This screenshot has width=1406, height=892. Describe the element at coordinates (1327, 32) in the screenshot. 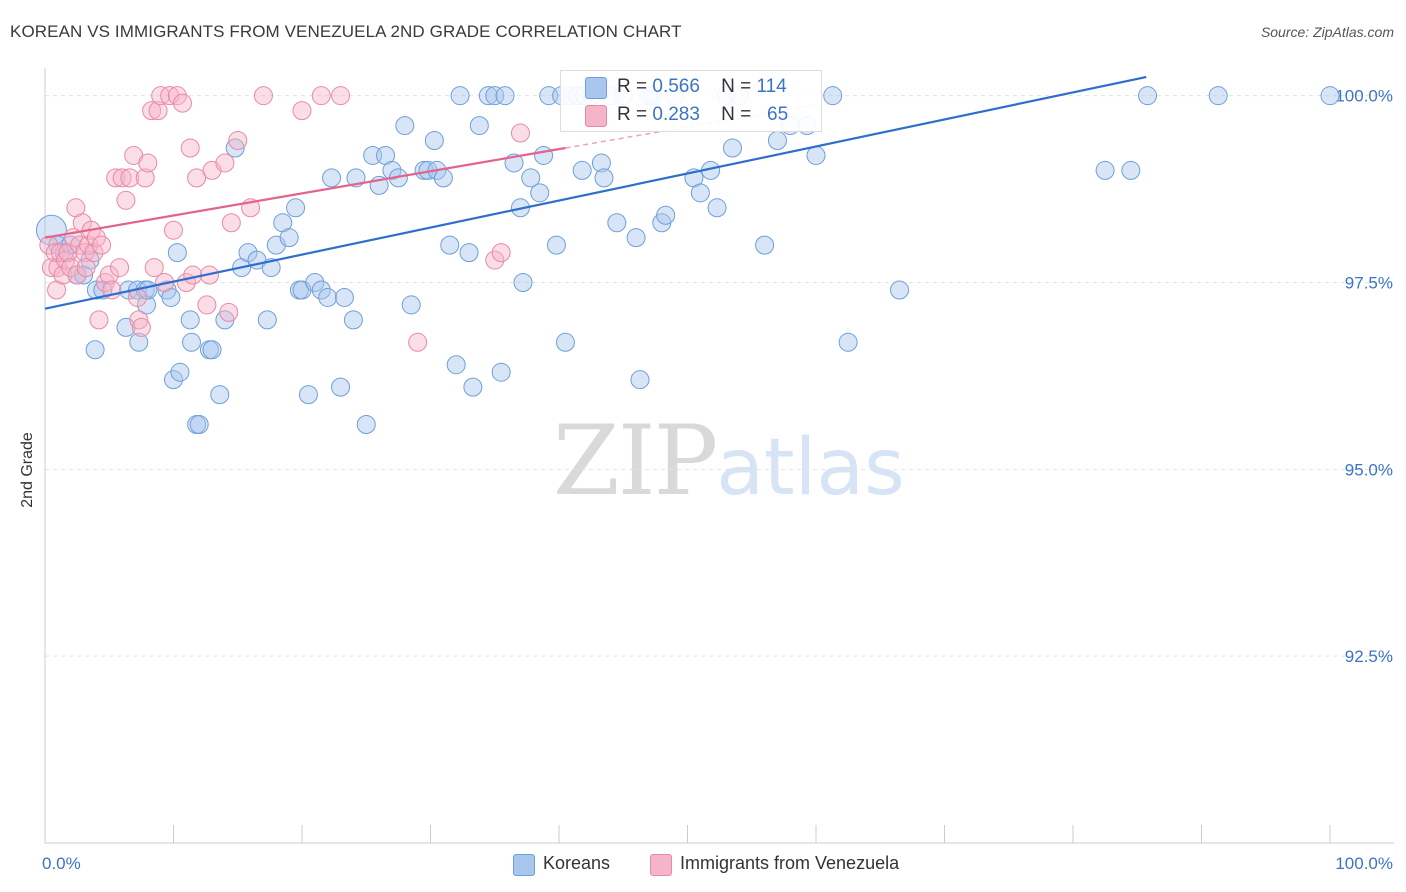

I see `source-label: Source: ZipAtlas.com` at that location.